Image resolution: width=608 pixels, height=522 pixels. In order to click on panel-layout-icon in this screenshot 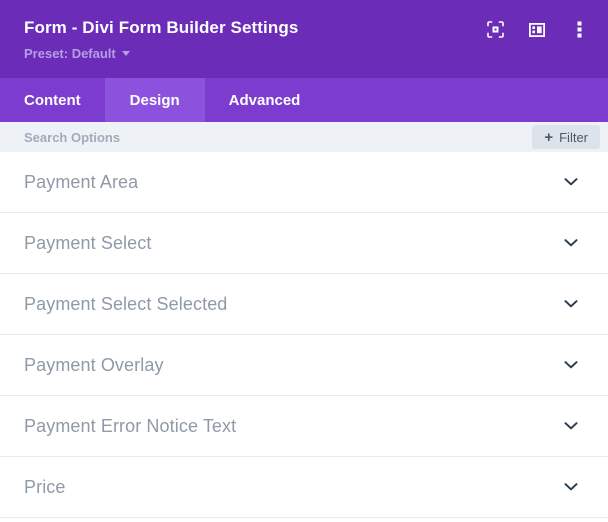, I will do `click(536, 31)`.